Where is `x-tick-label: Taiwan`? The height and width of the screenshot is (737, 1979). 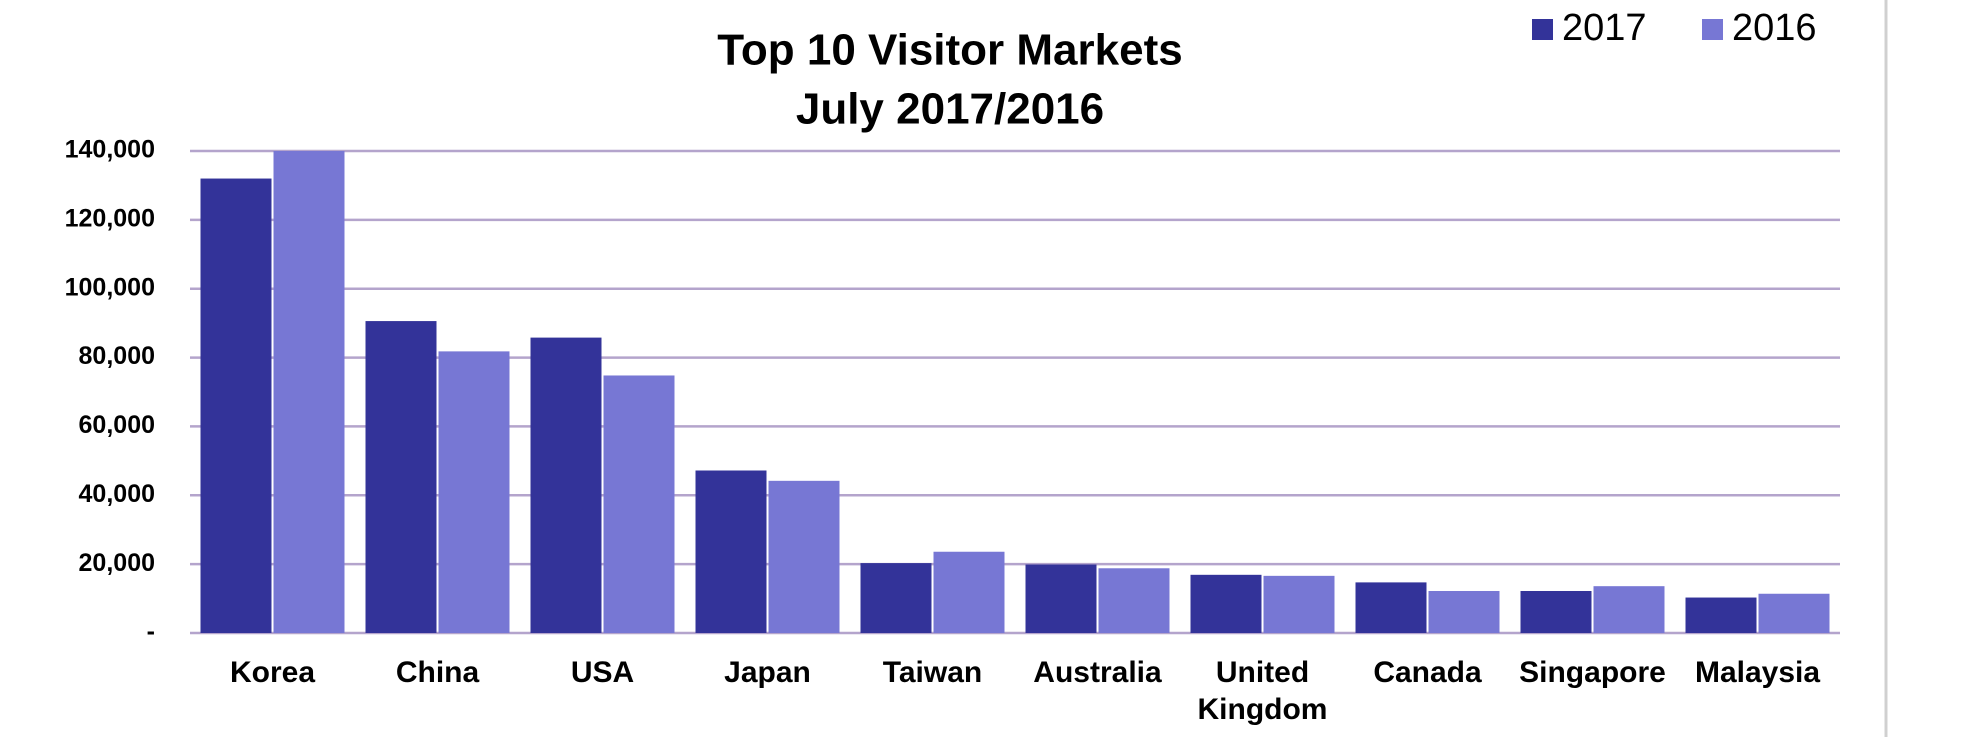
x-tick-label: Taiwan is located at coordinates (932, 672).